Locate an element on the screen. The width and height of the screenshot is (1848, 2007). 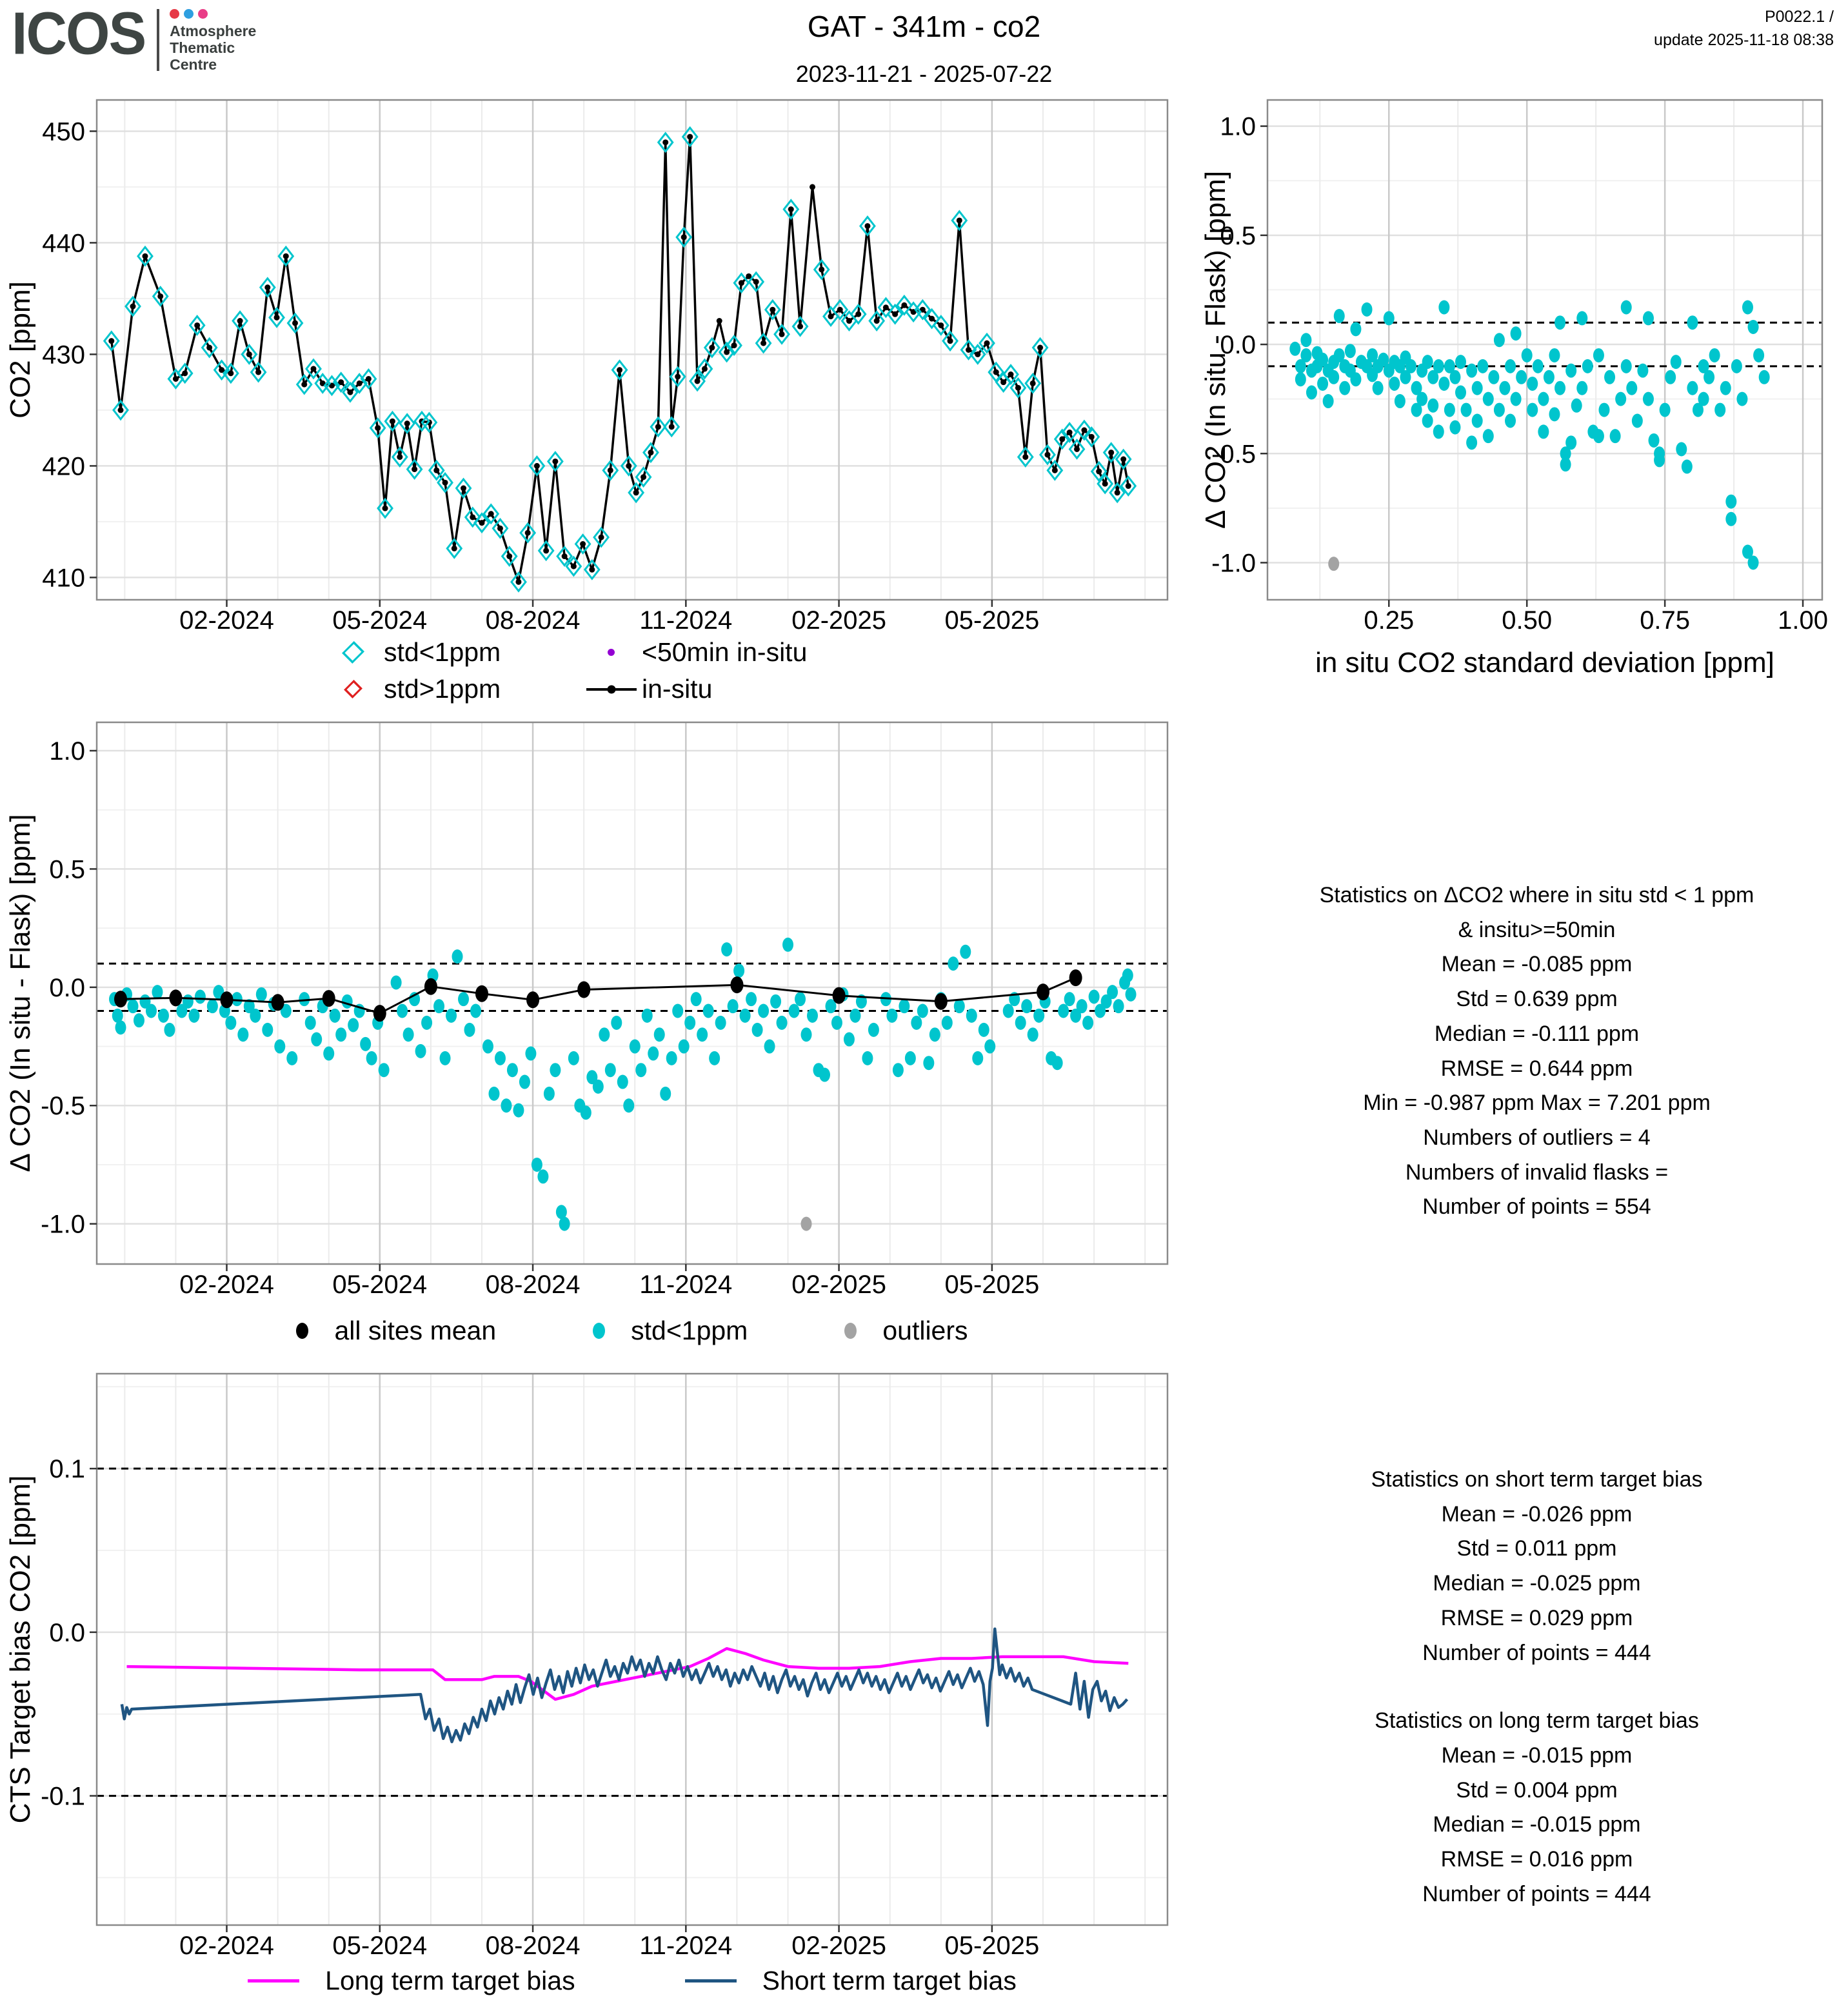
x-tick-label: 0.25 is located at coordinates (1389, 620).